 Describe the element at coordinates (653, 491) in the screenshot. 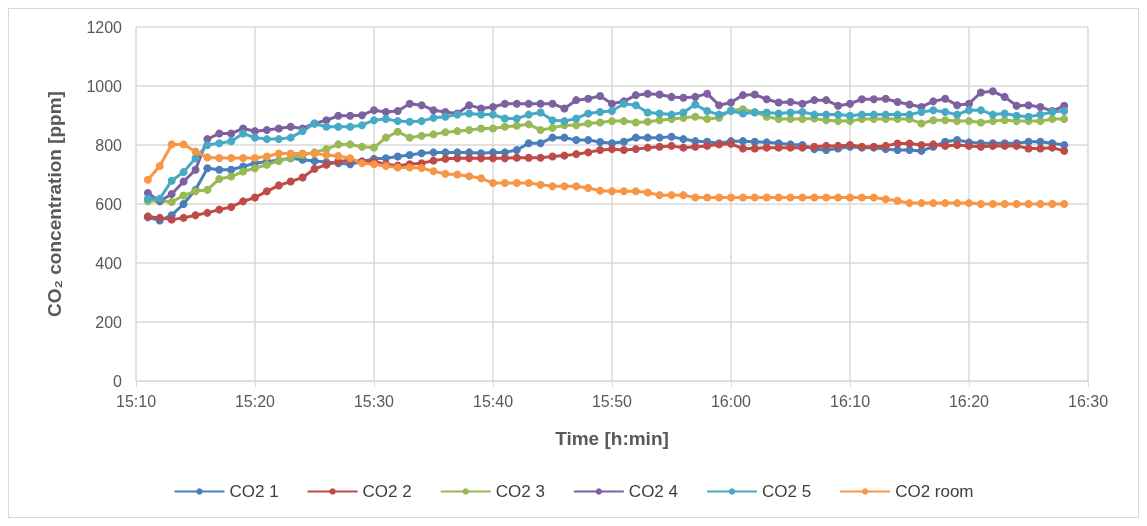

I see `legend-label: CO2 4` at that location.